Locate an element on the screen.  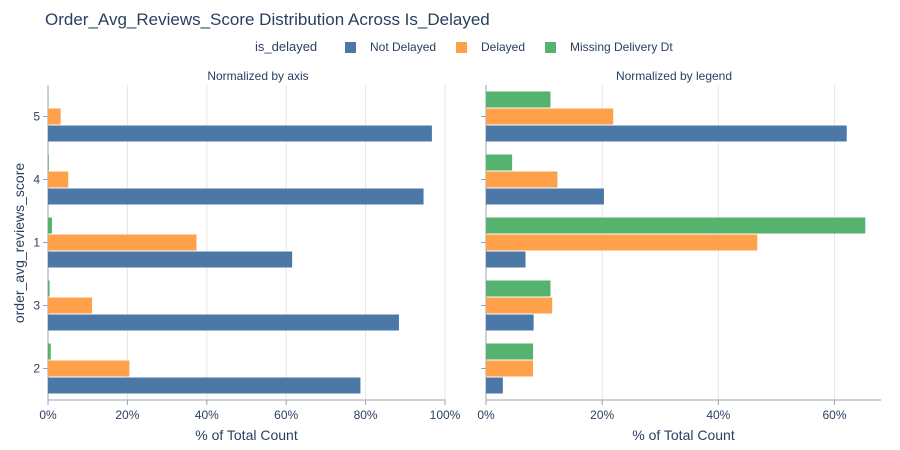
legend-item-missing-delivery-dt: Missing Delivery Dt is located at coordinates (609, 47).